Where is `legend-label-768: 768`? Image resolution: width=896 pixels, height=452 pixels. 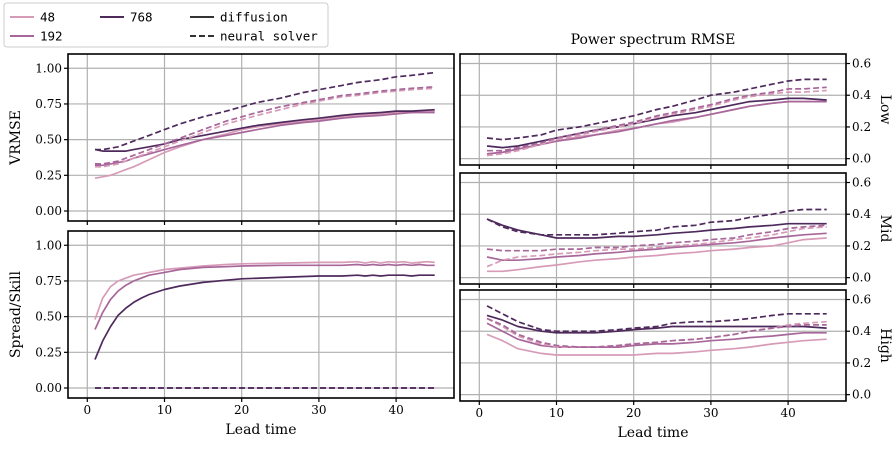 legend-label-768: 768 is located at coordinates (141, 17).